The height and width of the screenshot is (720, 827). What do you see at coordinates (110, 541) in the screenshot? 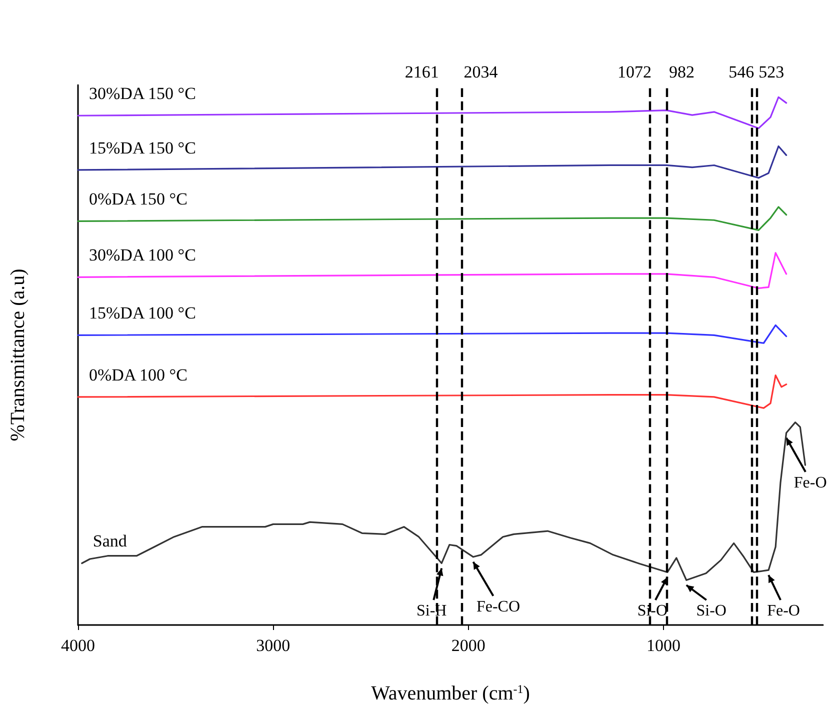
I see `series-label: Sand` at bounding box center [110, 541].